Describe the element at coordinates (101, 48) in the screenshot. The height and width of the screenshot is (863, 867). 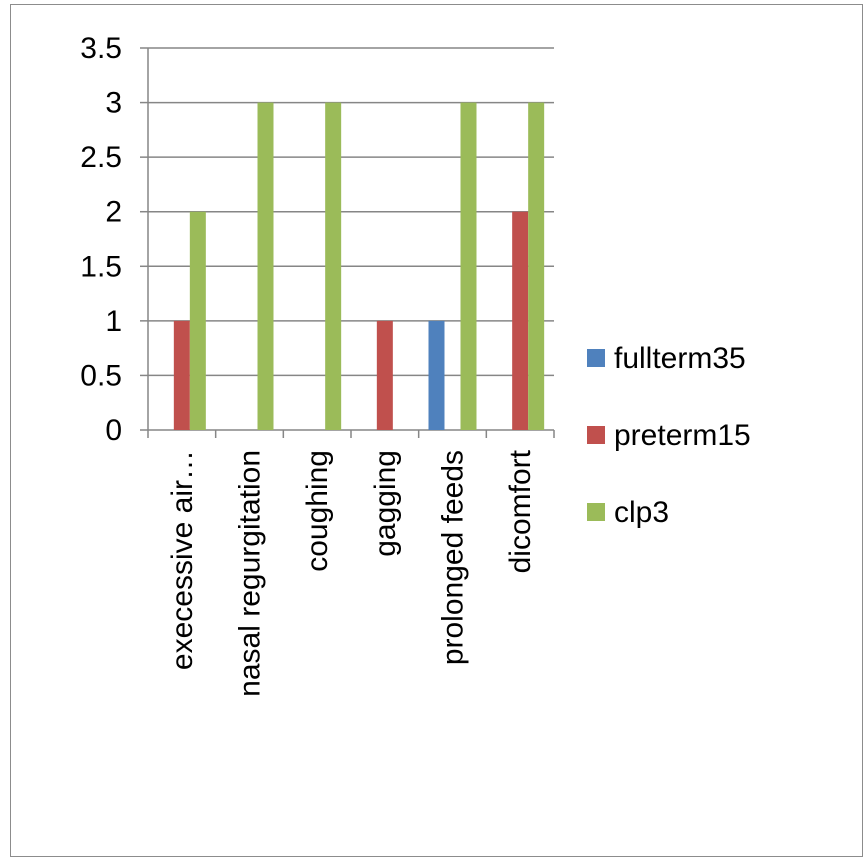
I see `y-tick-label: 3.5` at that location.